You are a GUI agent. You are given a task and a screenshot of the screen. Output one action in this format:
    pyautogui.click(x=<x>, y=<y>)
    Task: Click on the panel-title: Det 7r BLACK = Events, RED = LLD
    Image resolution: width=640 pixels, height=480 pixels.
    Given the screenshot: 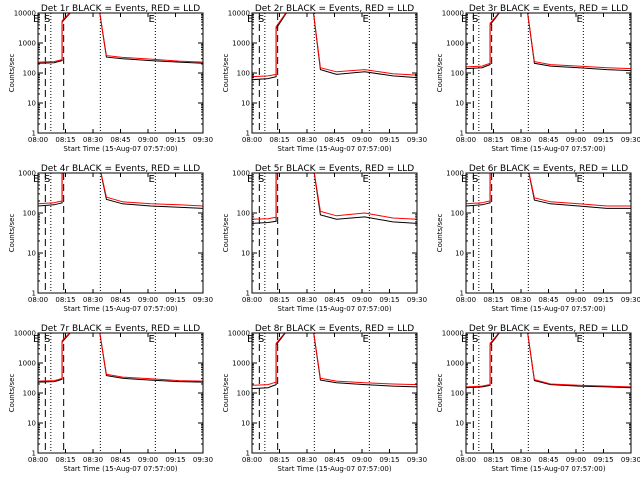 What is the action you would take?
    pyautogui.click(x=120, y=329)
    